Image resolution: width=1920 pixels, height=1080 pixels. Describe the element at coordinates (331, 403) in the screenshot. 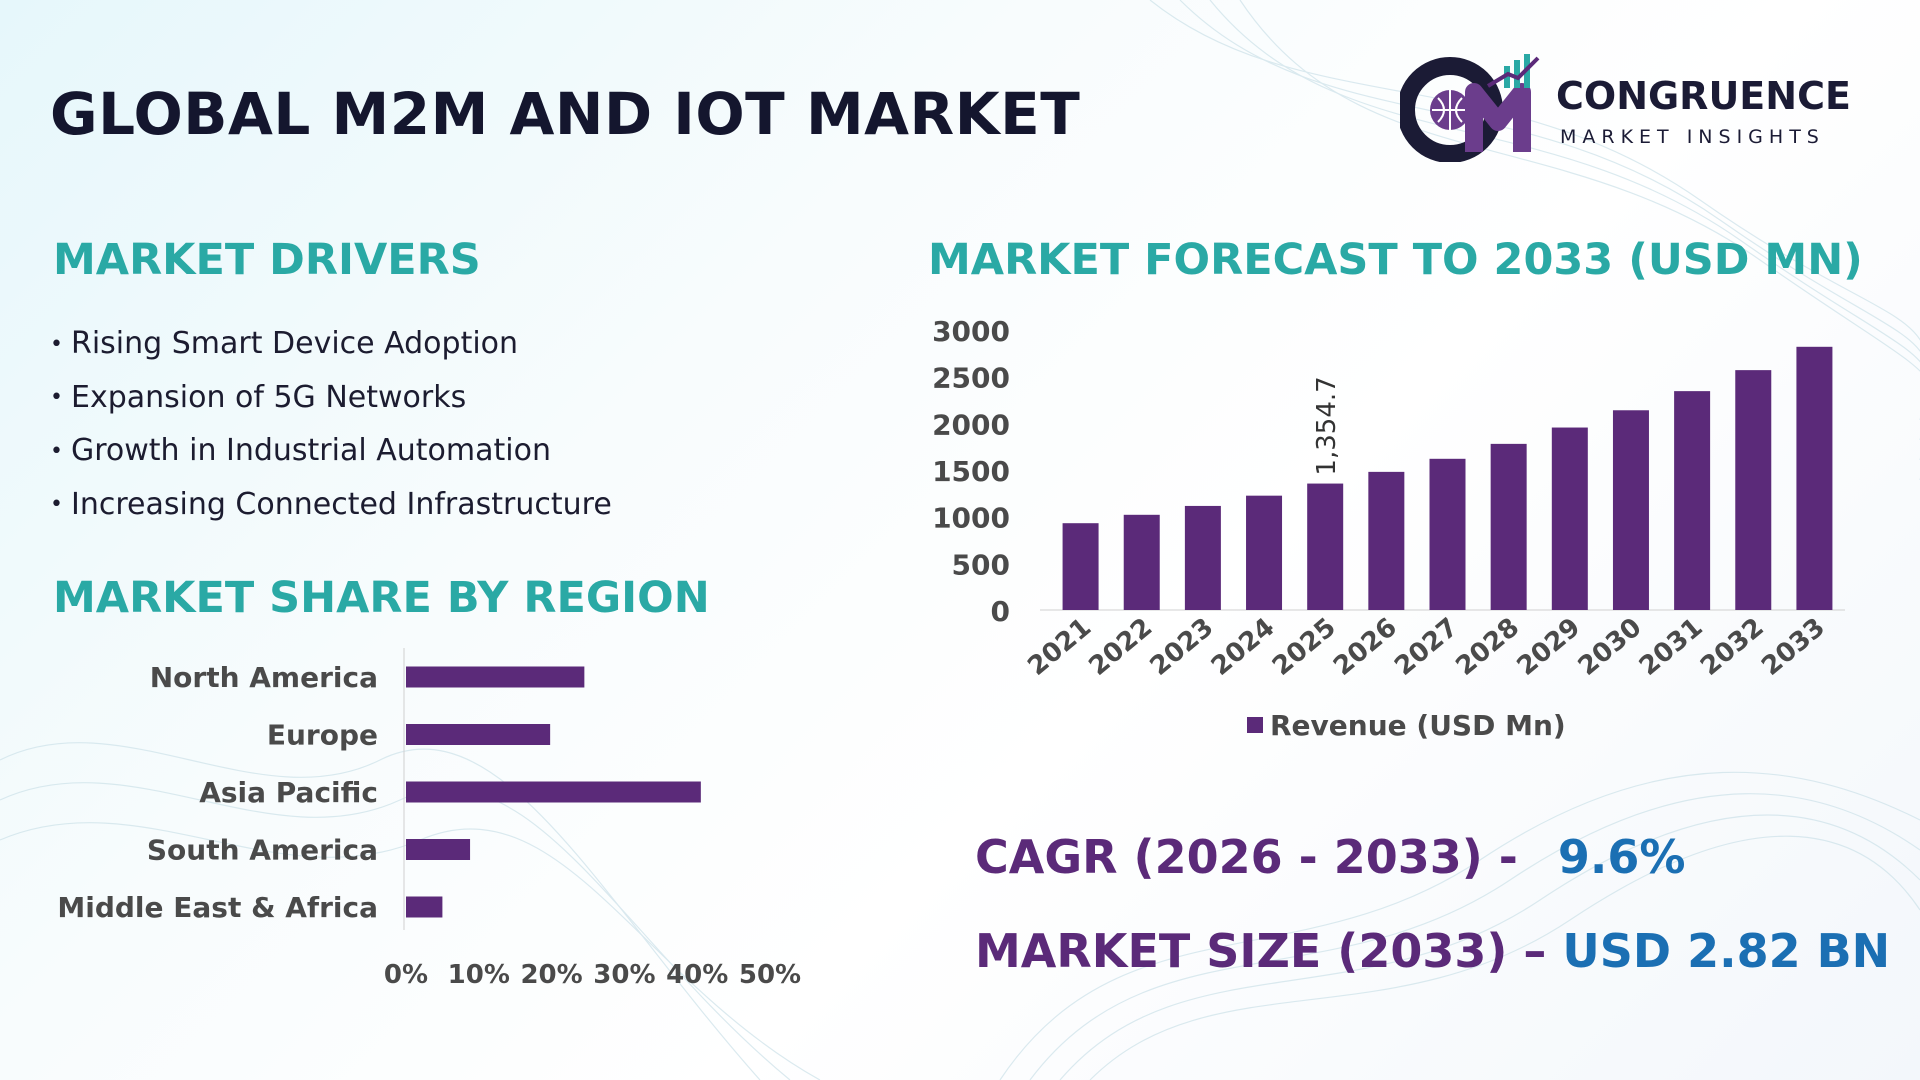

I see `driver-item: Expansion of 5G Networks` at that location.